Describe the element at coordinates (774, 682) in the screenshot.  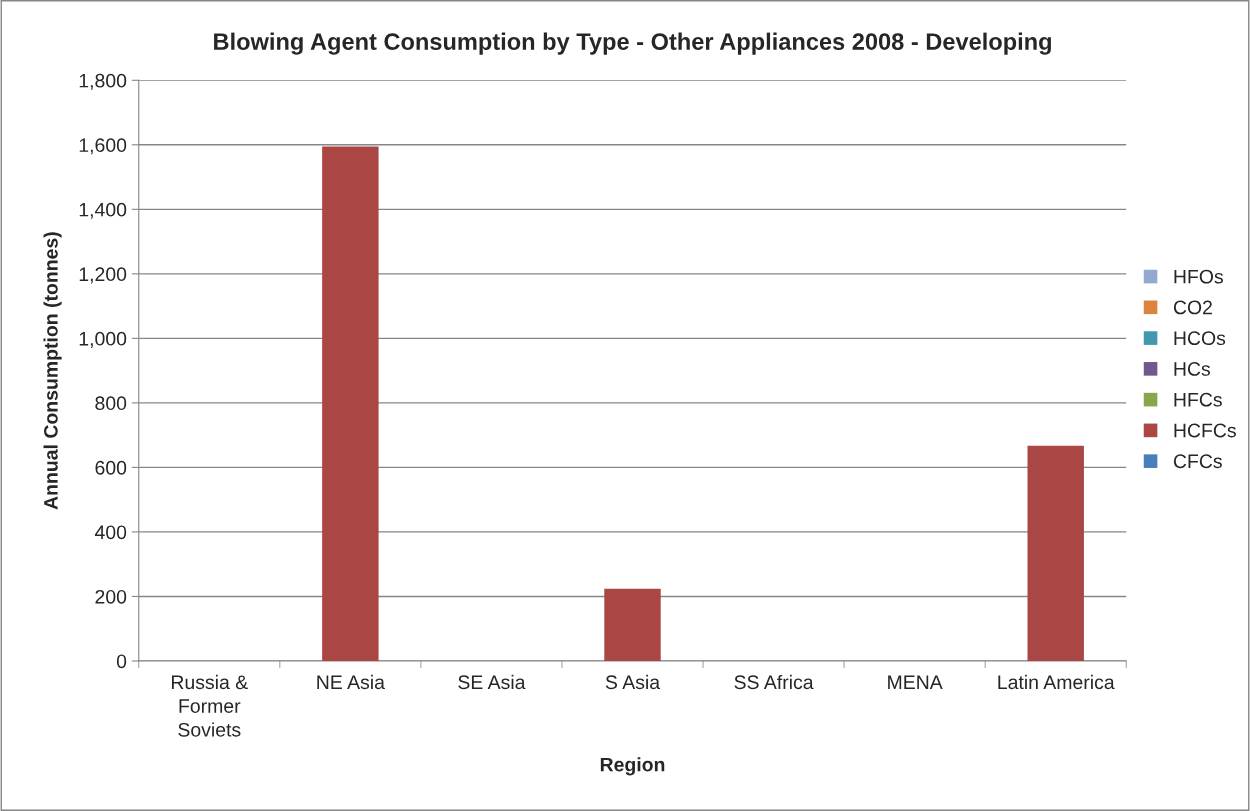
I see `x-tick-label: SS Africa` at that location.